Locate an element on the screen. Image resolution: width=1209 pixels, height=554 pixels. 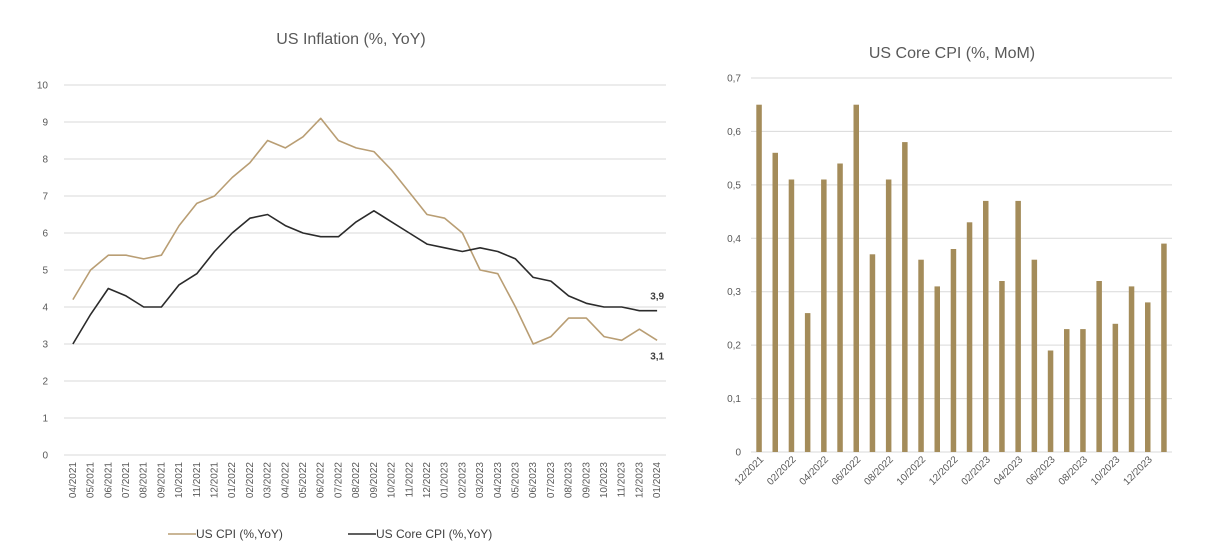
bar-04-2023 is located at coordinates (1018, 326).